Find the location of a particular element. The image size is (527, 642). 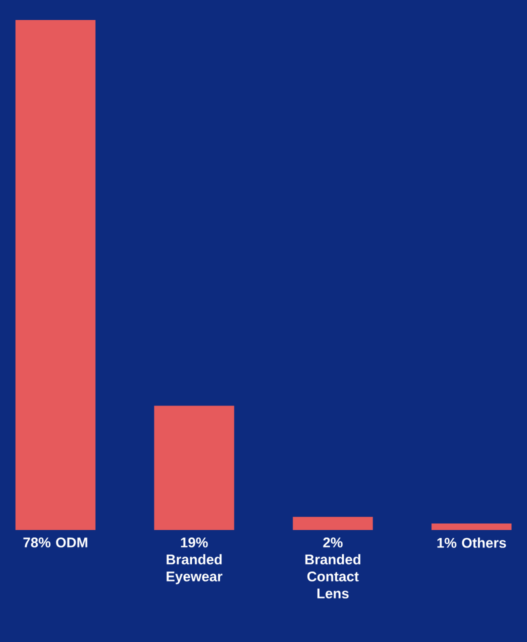

data-label: 19% is located at coordinates (194, 543).